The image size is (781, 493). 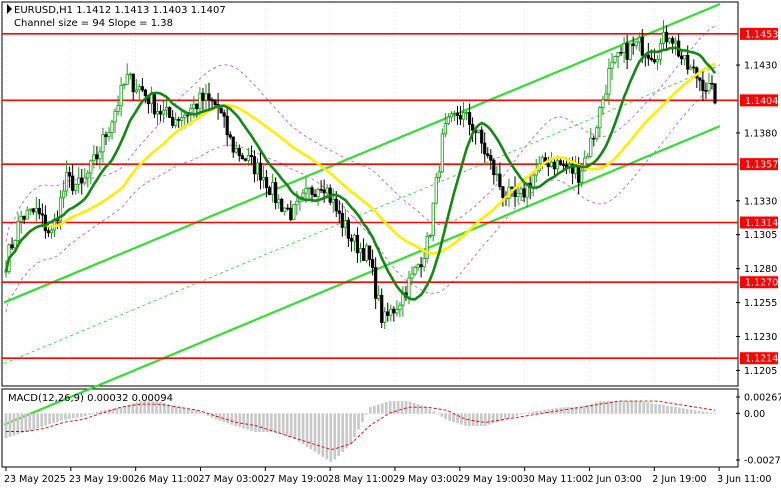 What do you see at coordinates (761, 165) in the screenshot?
I see `level-label: 1.1357` at bounding box center [761, 165].